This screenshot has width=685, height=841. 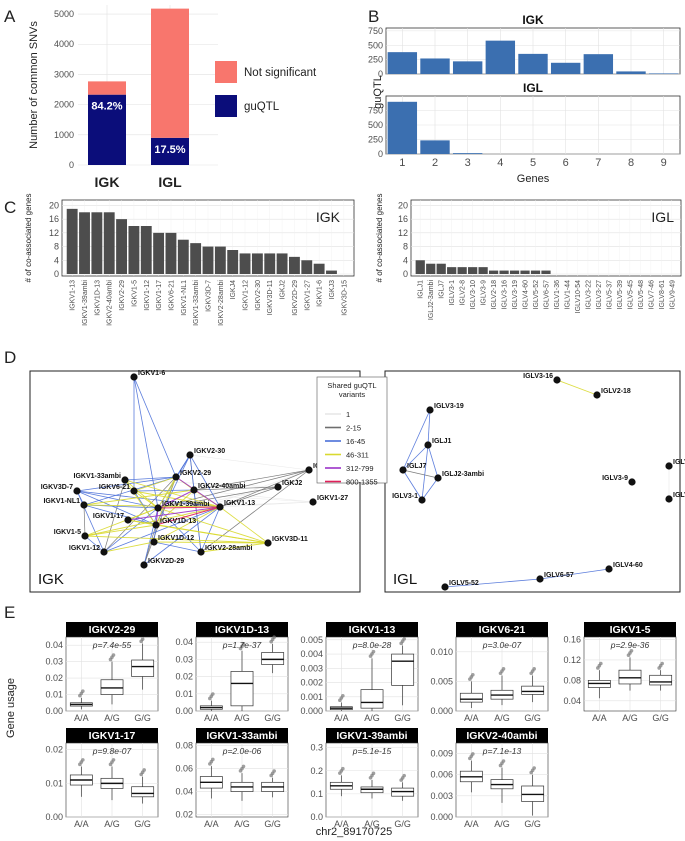 What do you see at coordinates (159, 295) in the screenshot?
I see `panel-c-xtick: IGKV1-17` at bounding box center [159, 295].